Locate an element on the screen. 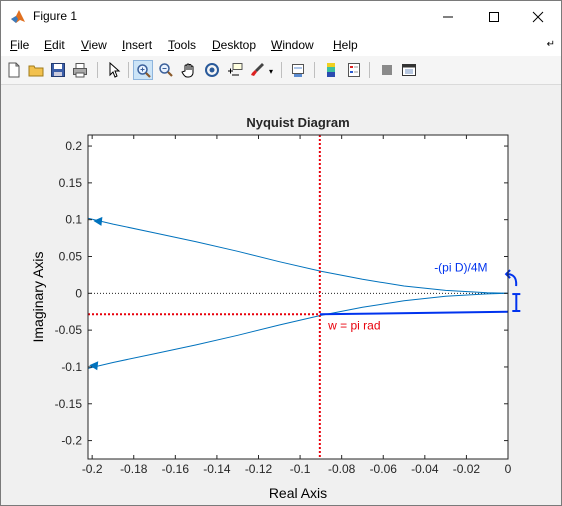 The image size is (562, 506). nyquist-curve-lower is located at coordinates (298, 330).